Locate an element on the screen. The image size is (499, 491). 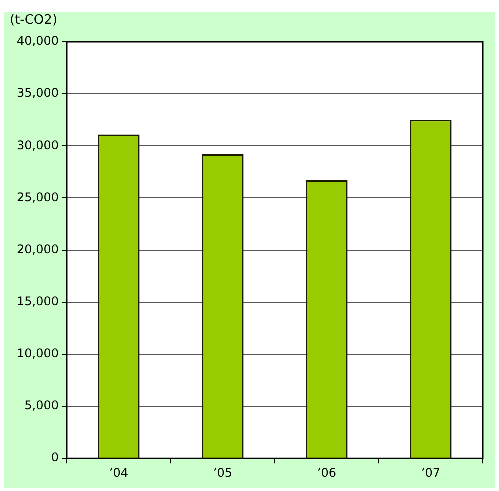
y-tick-label: 35,000 is located at coordinates (37, 93).